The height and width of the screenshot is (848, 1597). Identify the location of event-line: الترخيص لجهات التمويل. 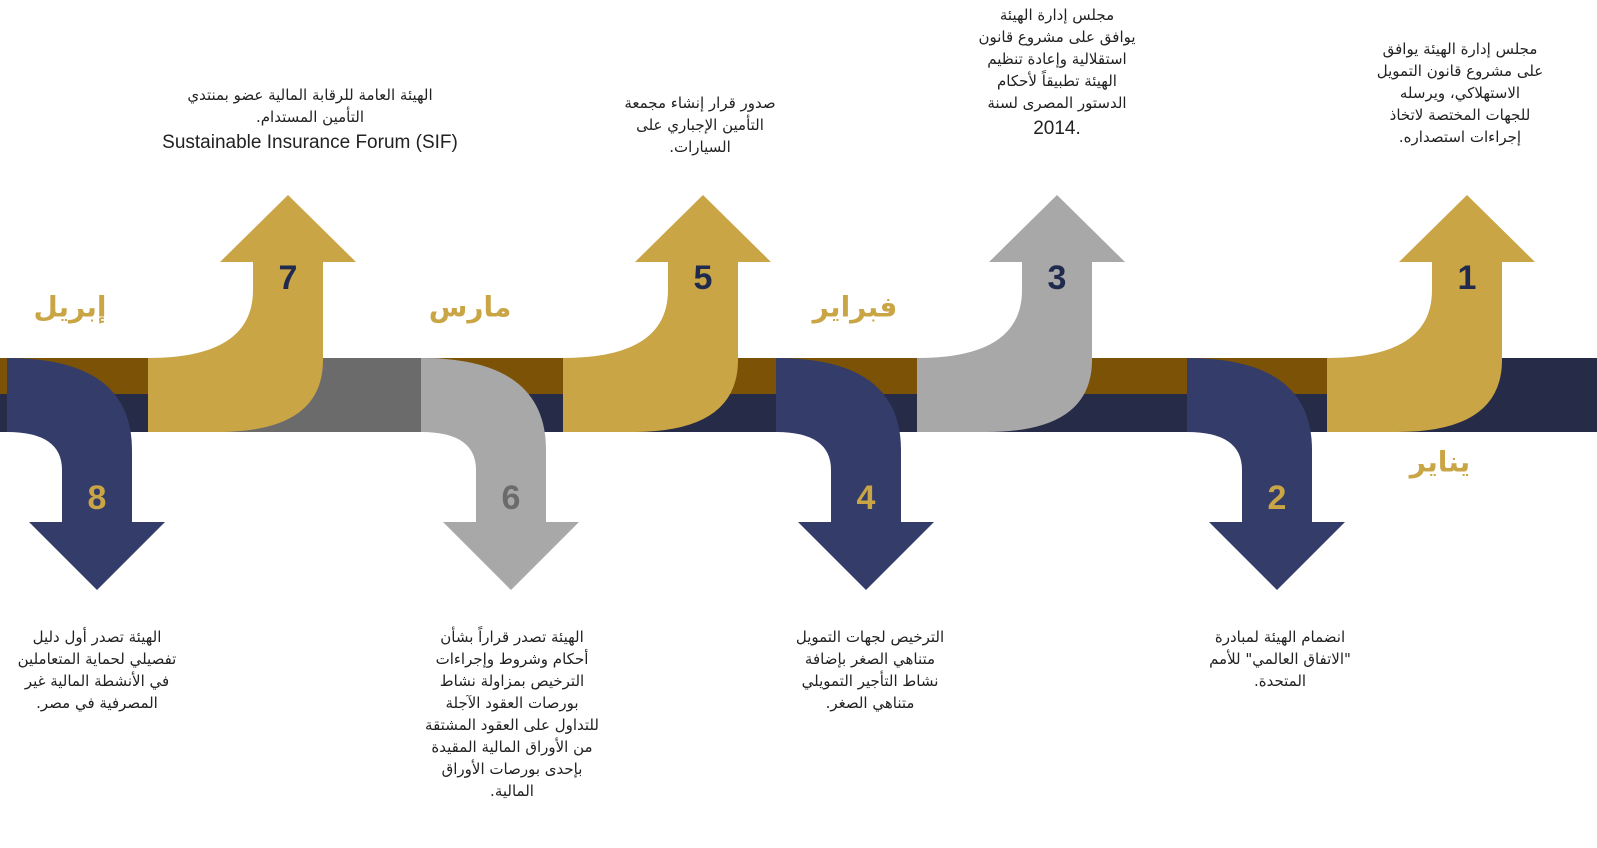
(870, 637).